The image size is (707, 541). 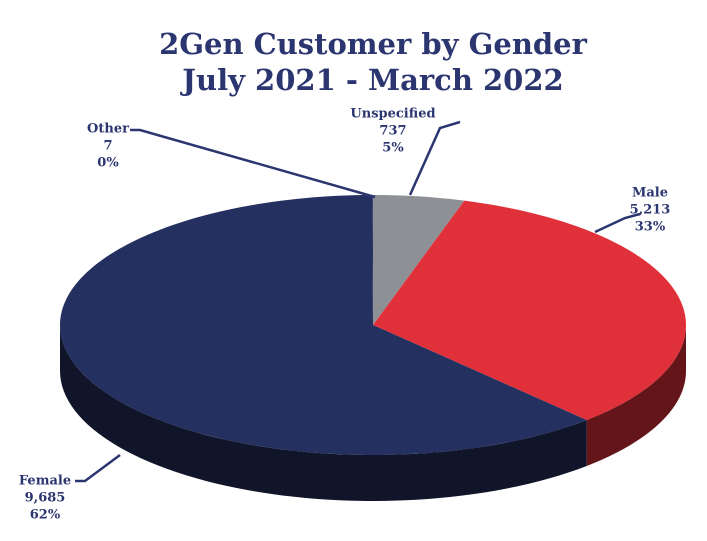 What do you see at coordinates (650, 227) in the screenshot?
I see `percent-label: 33%` at bounding box center [650, 227].